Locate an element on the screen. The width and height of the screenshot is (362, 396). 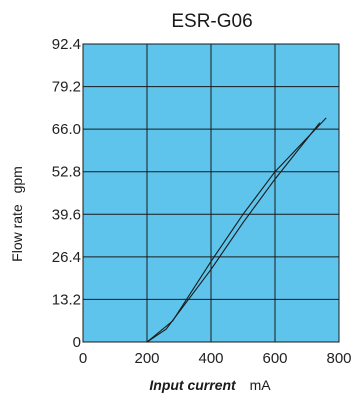
x-tick-label: 800 is located at coordinates (338, 358).